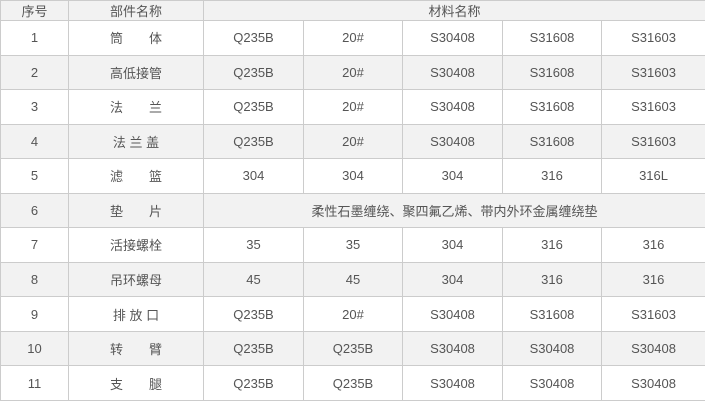 The image size is (705, 401). What do you see at coordinates (34, 176) in the screenshot?
I see `serial-number-cell: 5` at bounding box center [34, 176].